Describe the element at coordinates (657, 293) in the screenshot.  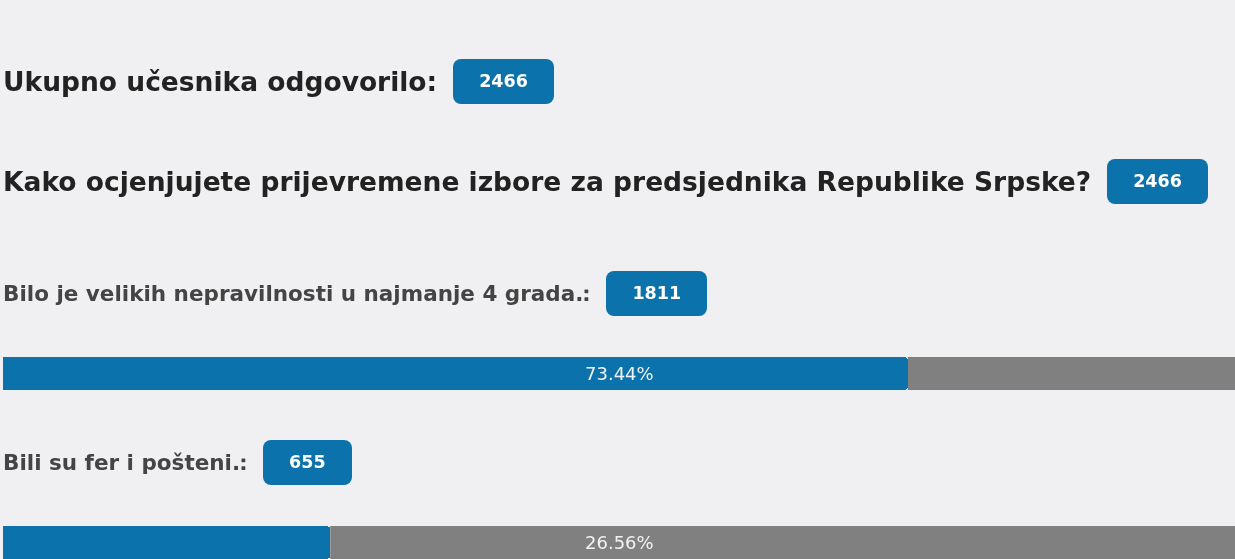
I see `count-badge: 1811` at that location.